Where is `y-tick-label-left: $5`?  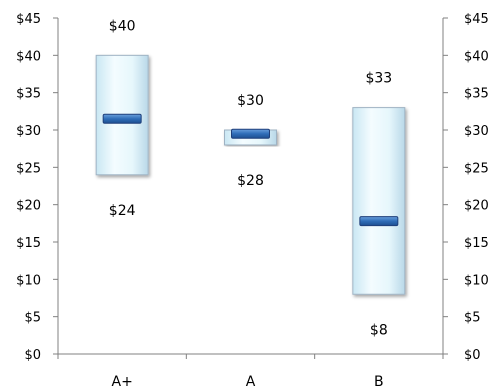 y-tick-label-left: $5 is located at coordinates (32, 318).